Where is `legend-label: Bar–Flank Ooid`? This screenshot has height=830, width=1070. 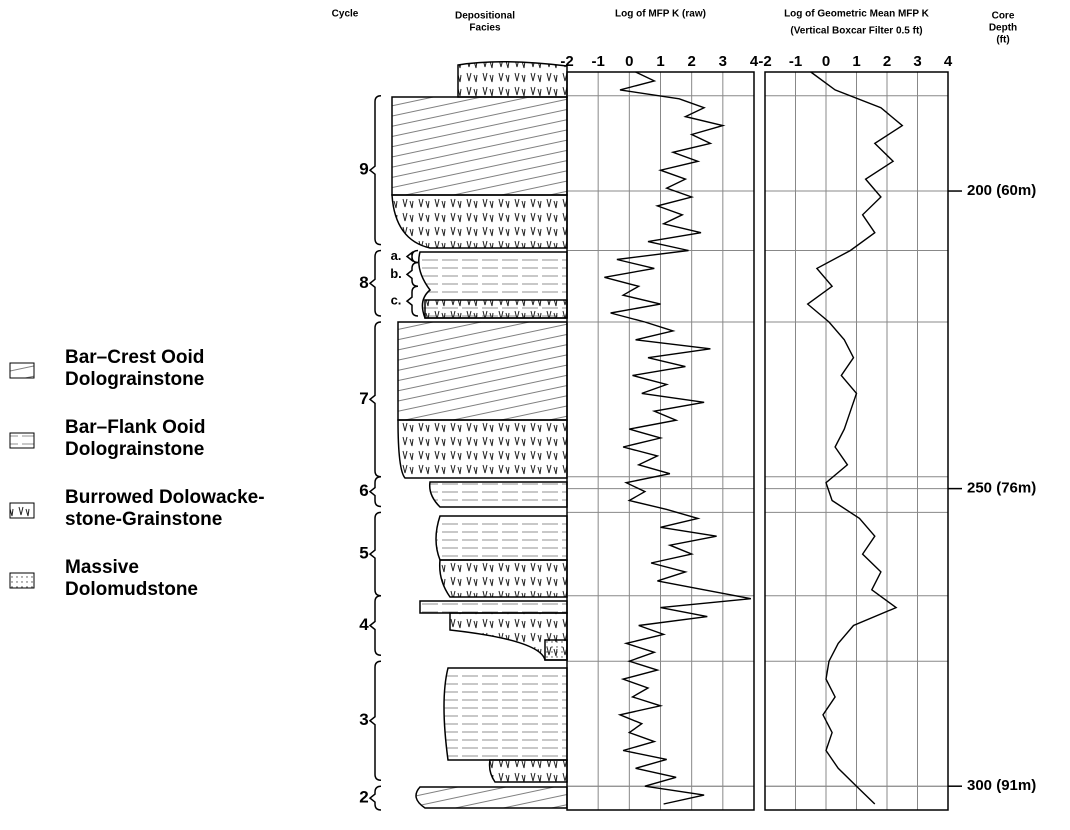
legend-label: Bar–Flank Ooid is located at coordinates (135, 427).